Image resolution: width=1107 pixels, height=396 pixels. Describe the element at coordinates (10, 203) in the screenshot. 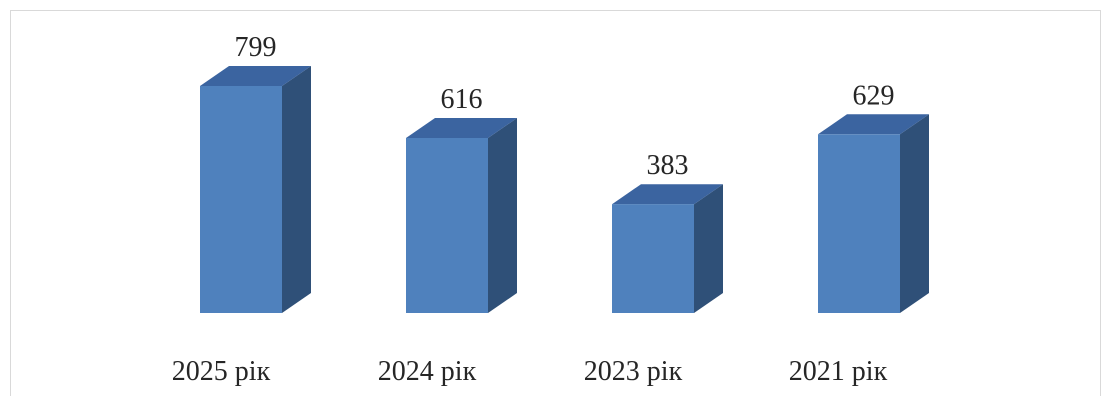

I see `chart-frame-left-border` at that location.